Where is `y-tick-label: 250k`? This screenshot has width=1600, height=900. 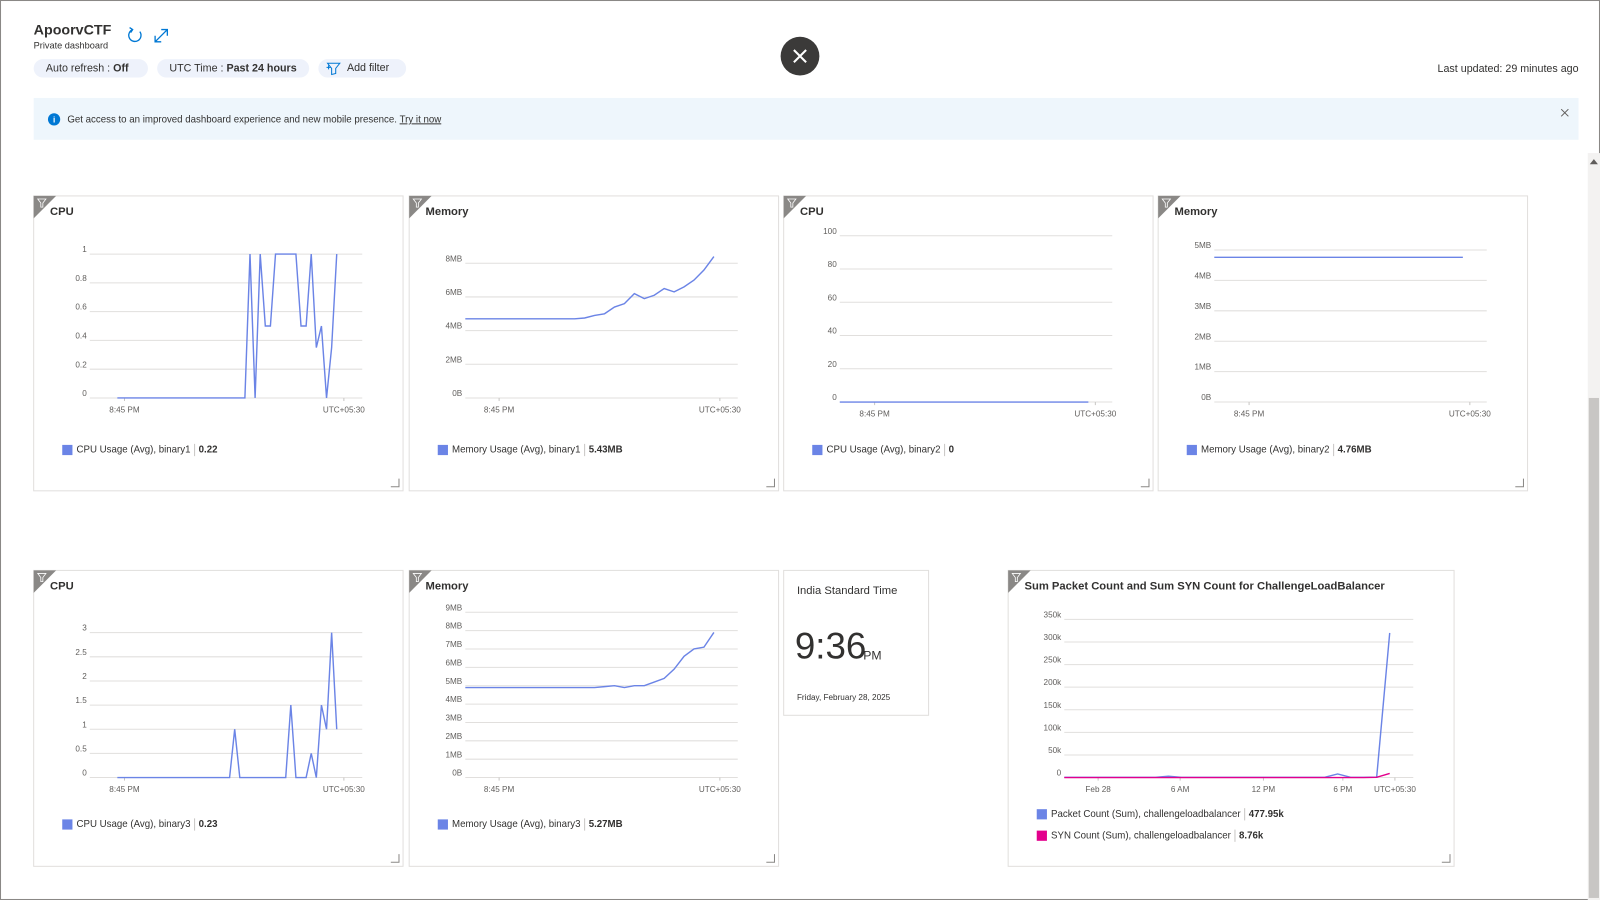
y-tick-label: 250k is located at coordinates (1053, 660).